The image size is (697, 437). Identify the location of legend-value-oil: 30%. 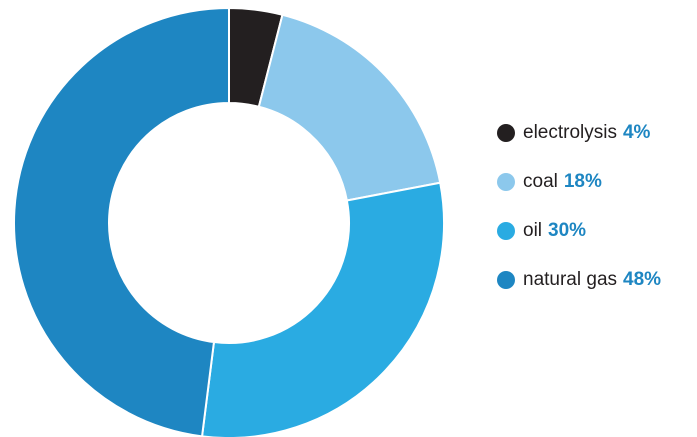
(567, 230).